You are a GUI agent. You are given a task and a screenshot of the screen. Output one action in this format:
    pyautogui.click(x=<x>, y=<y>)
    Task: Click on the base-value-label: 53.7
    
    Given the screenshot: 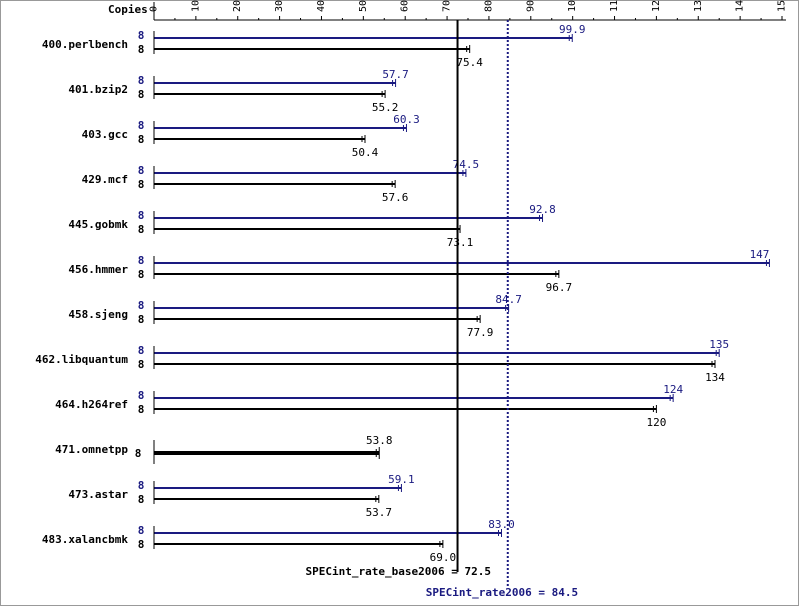 What is the action you would take?
    pyautogui.click(x=379, y=512)
    